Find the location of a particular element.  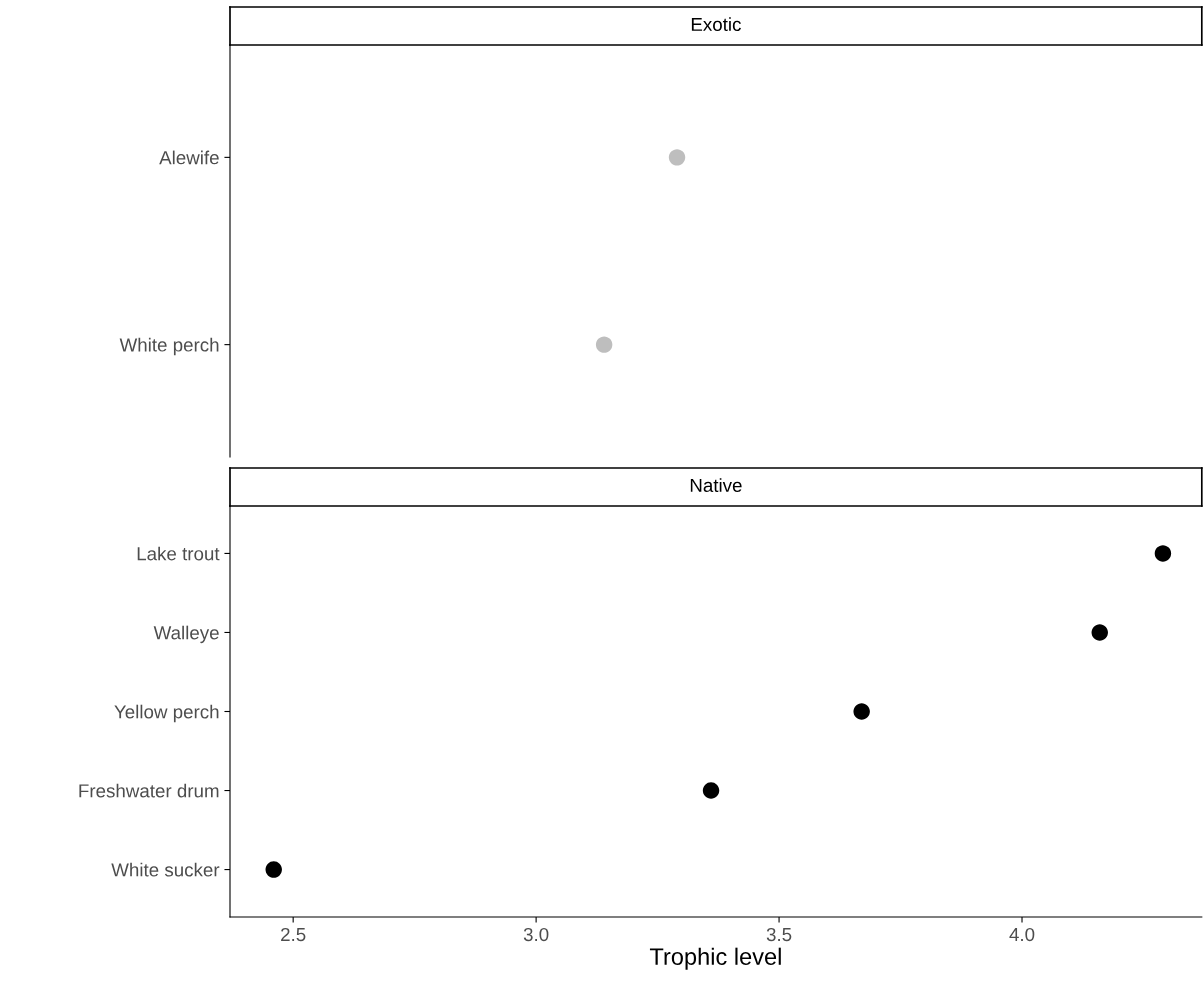

y-tick-label: Lake trout is located at coordinates (178, 553).